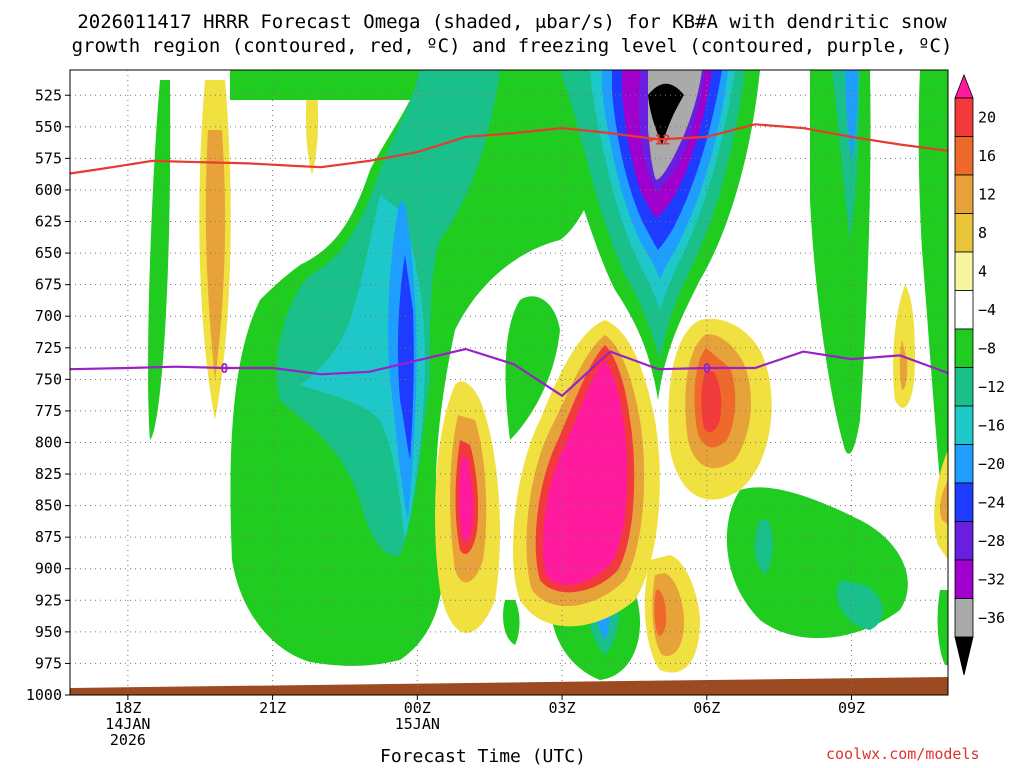 The width and height of the screenshot is (1024, 768). I want to click on contour-label: -12, so click(658, 140).